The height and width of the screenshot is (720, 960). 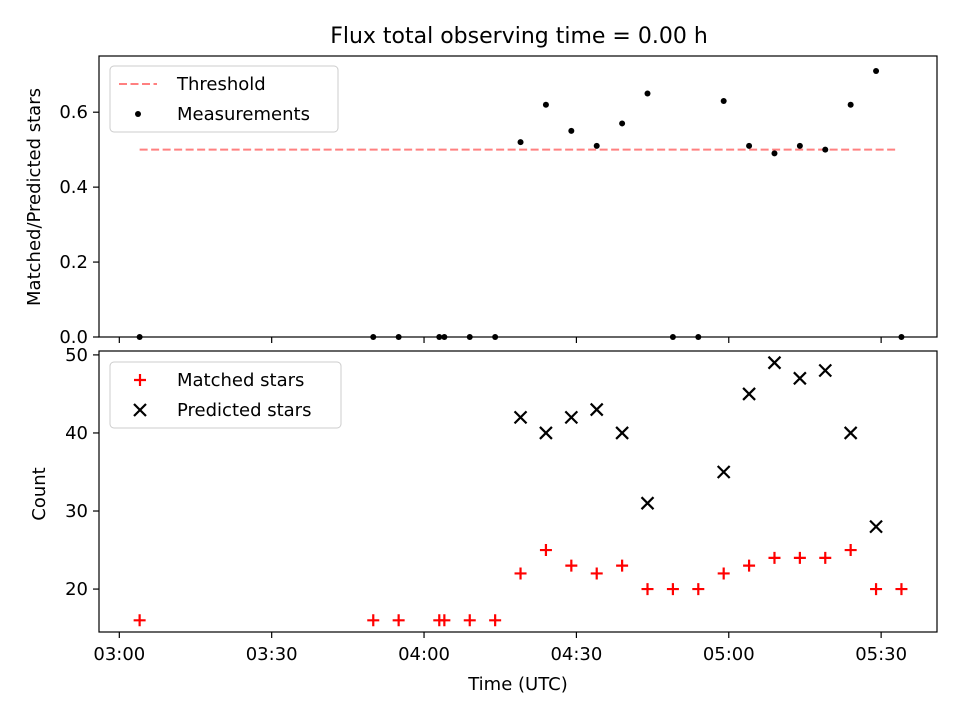 What do you see at coordinates (424, 654) in the screenshot?
I see `x-tick-label: 04:00` at bounding box center [424, 654].